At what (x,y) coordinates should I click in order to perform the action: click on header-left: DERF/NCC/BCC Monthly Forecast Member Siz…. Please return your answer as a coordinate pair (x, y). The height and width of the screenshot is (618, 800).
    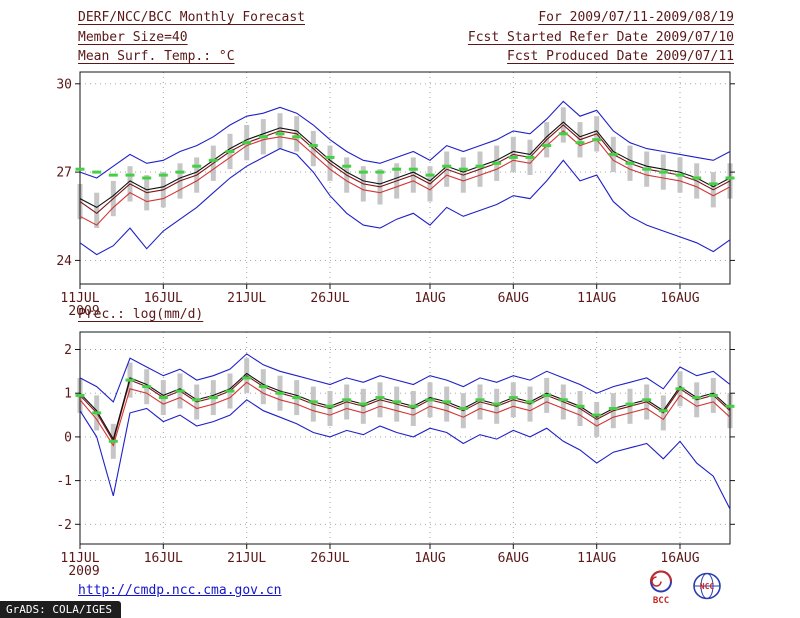
    Looking at the image, I should click on (191, 37).